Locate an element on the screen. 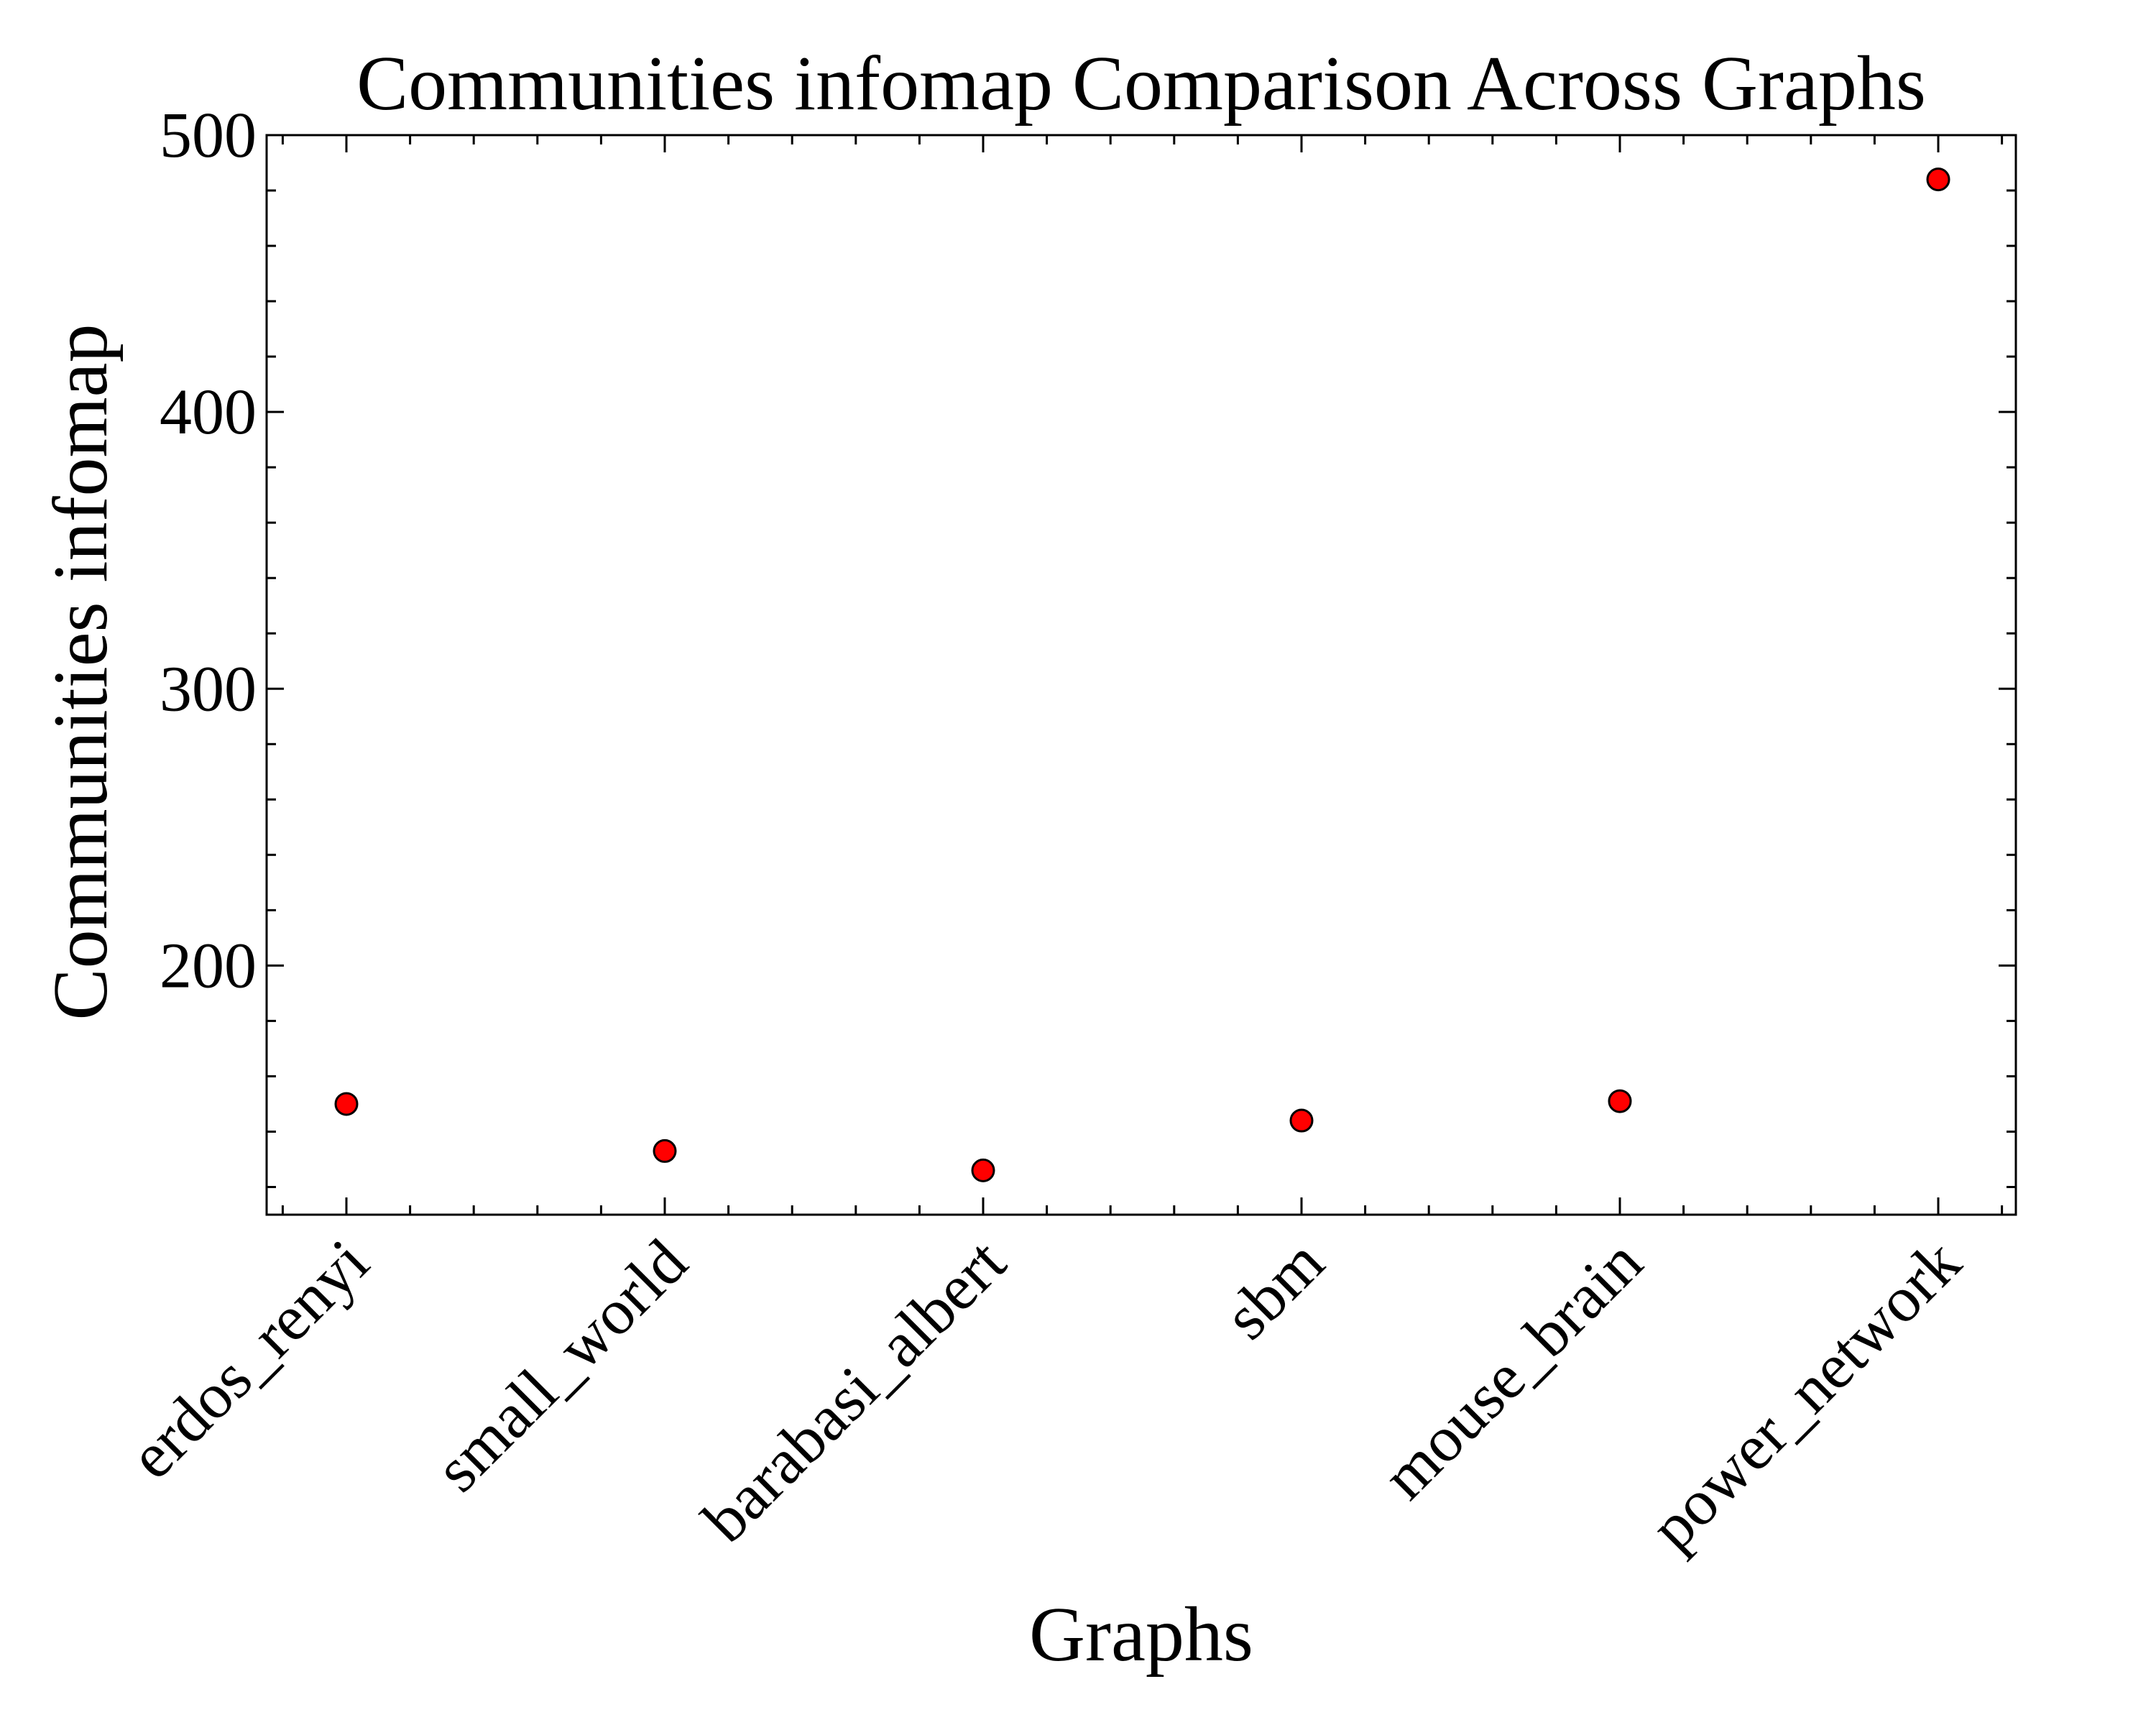 The image size is (2156, 1725). x-axis-label: Graphs is located at coordinates (1141, 1635).